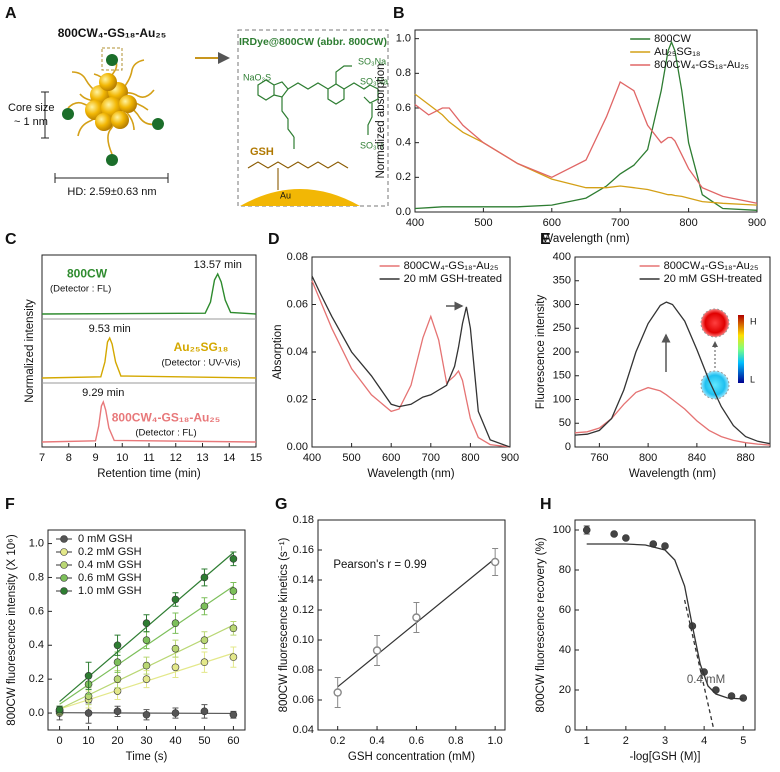 The height and width of the screenshot is (772, 780). I want to click on x-axis-label: Retention time (min), so click(149, 474).